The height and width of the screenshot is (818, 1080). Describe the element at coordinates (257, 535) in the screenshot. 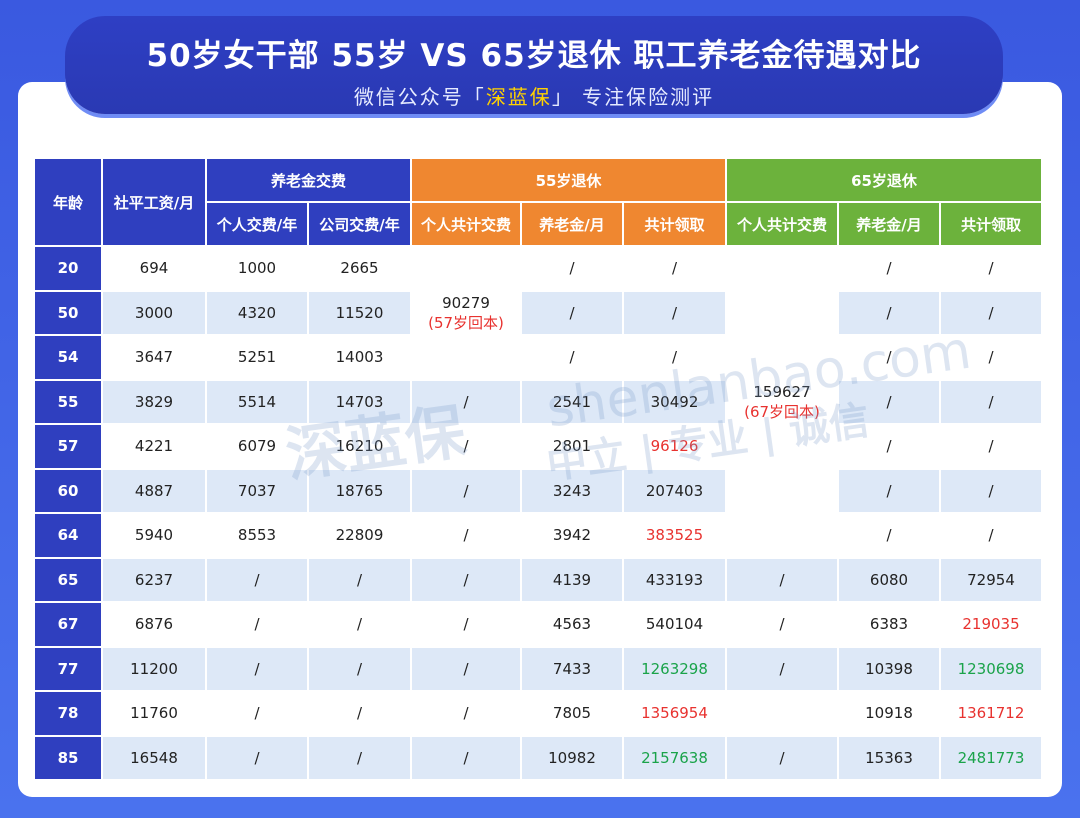

I see `cell: 8553` at that location.